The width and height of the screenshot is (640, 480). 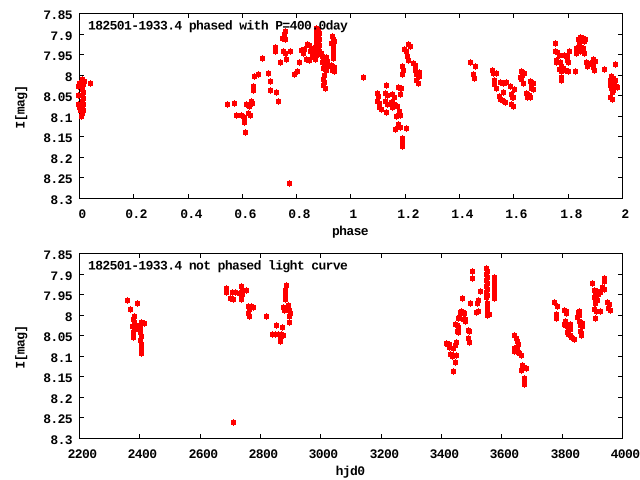 I want to click on svg-text: 2, so click(x=625, y=214).